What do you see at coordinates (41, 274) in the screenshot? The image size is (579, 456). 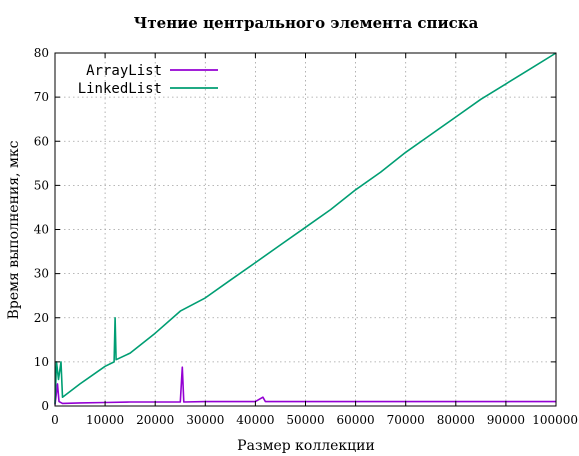 I see `y-tick-label: 30` at bounding box center [41, 274].